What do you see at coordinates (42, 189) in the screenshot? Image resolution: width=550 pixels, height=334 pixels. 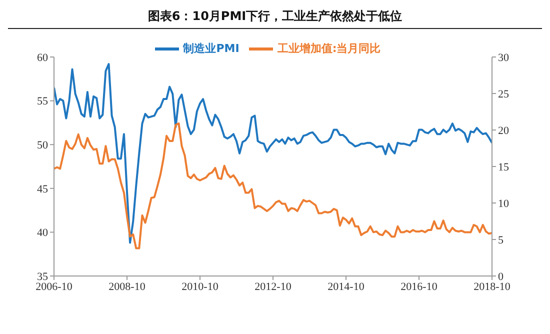 I see `y-tick-label: 45` at bounding box center [42, 189].